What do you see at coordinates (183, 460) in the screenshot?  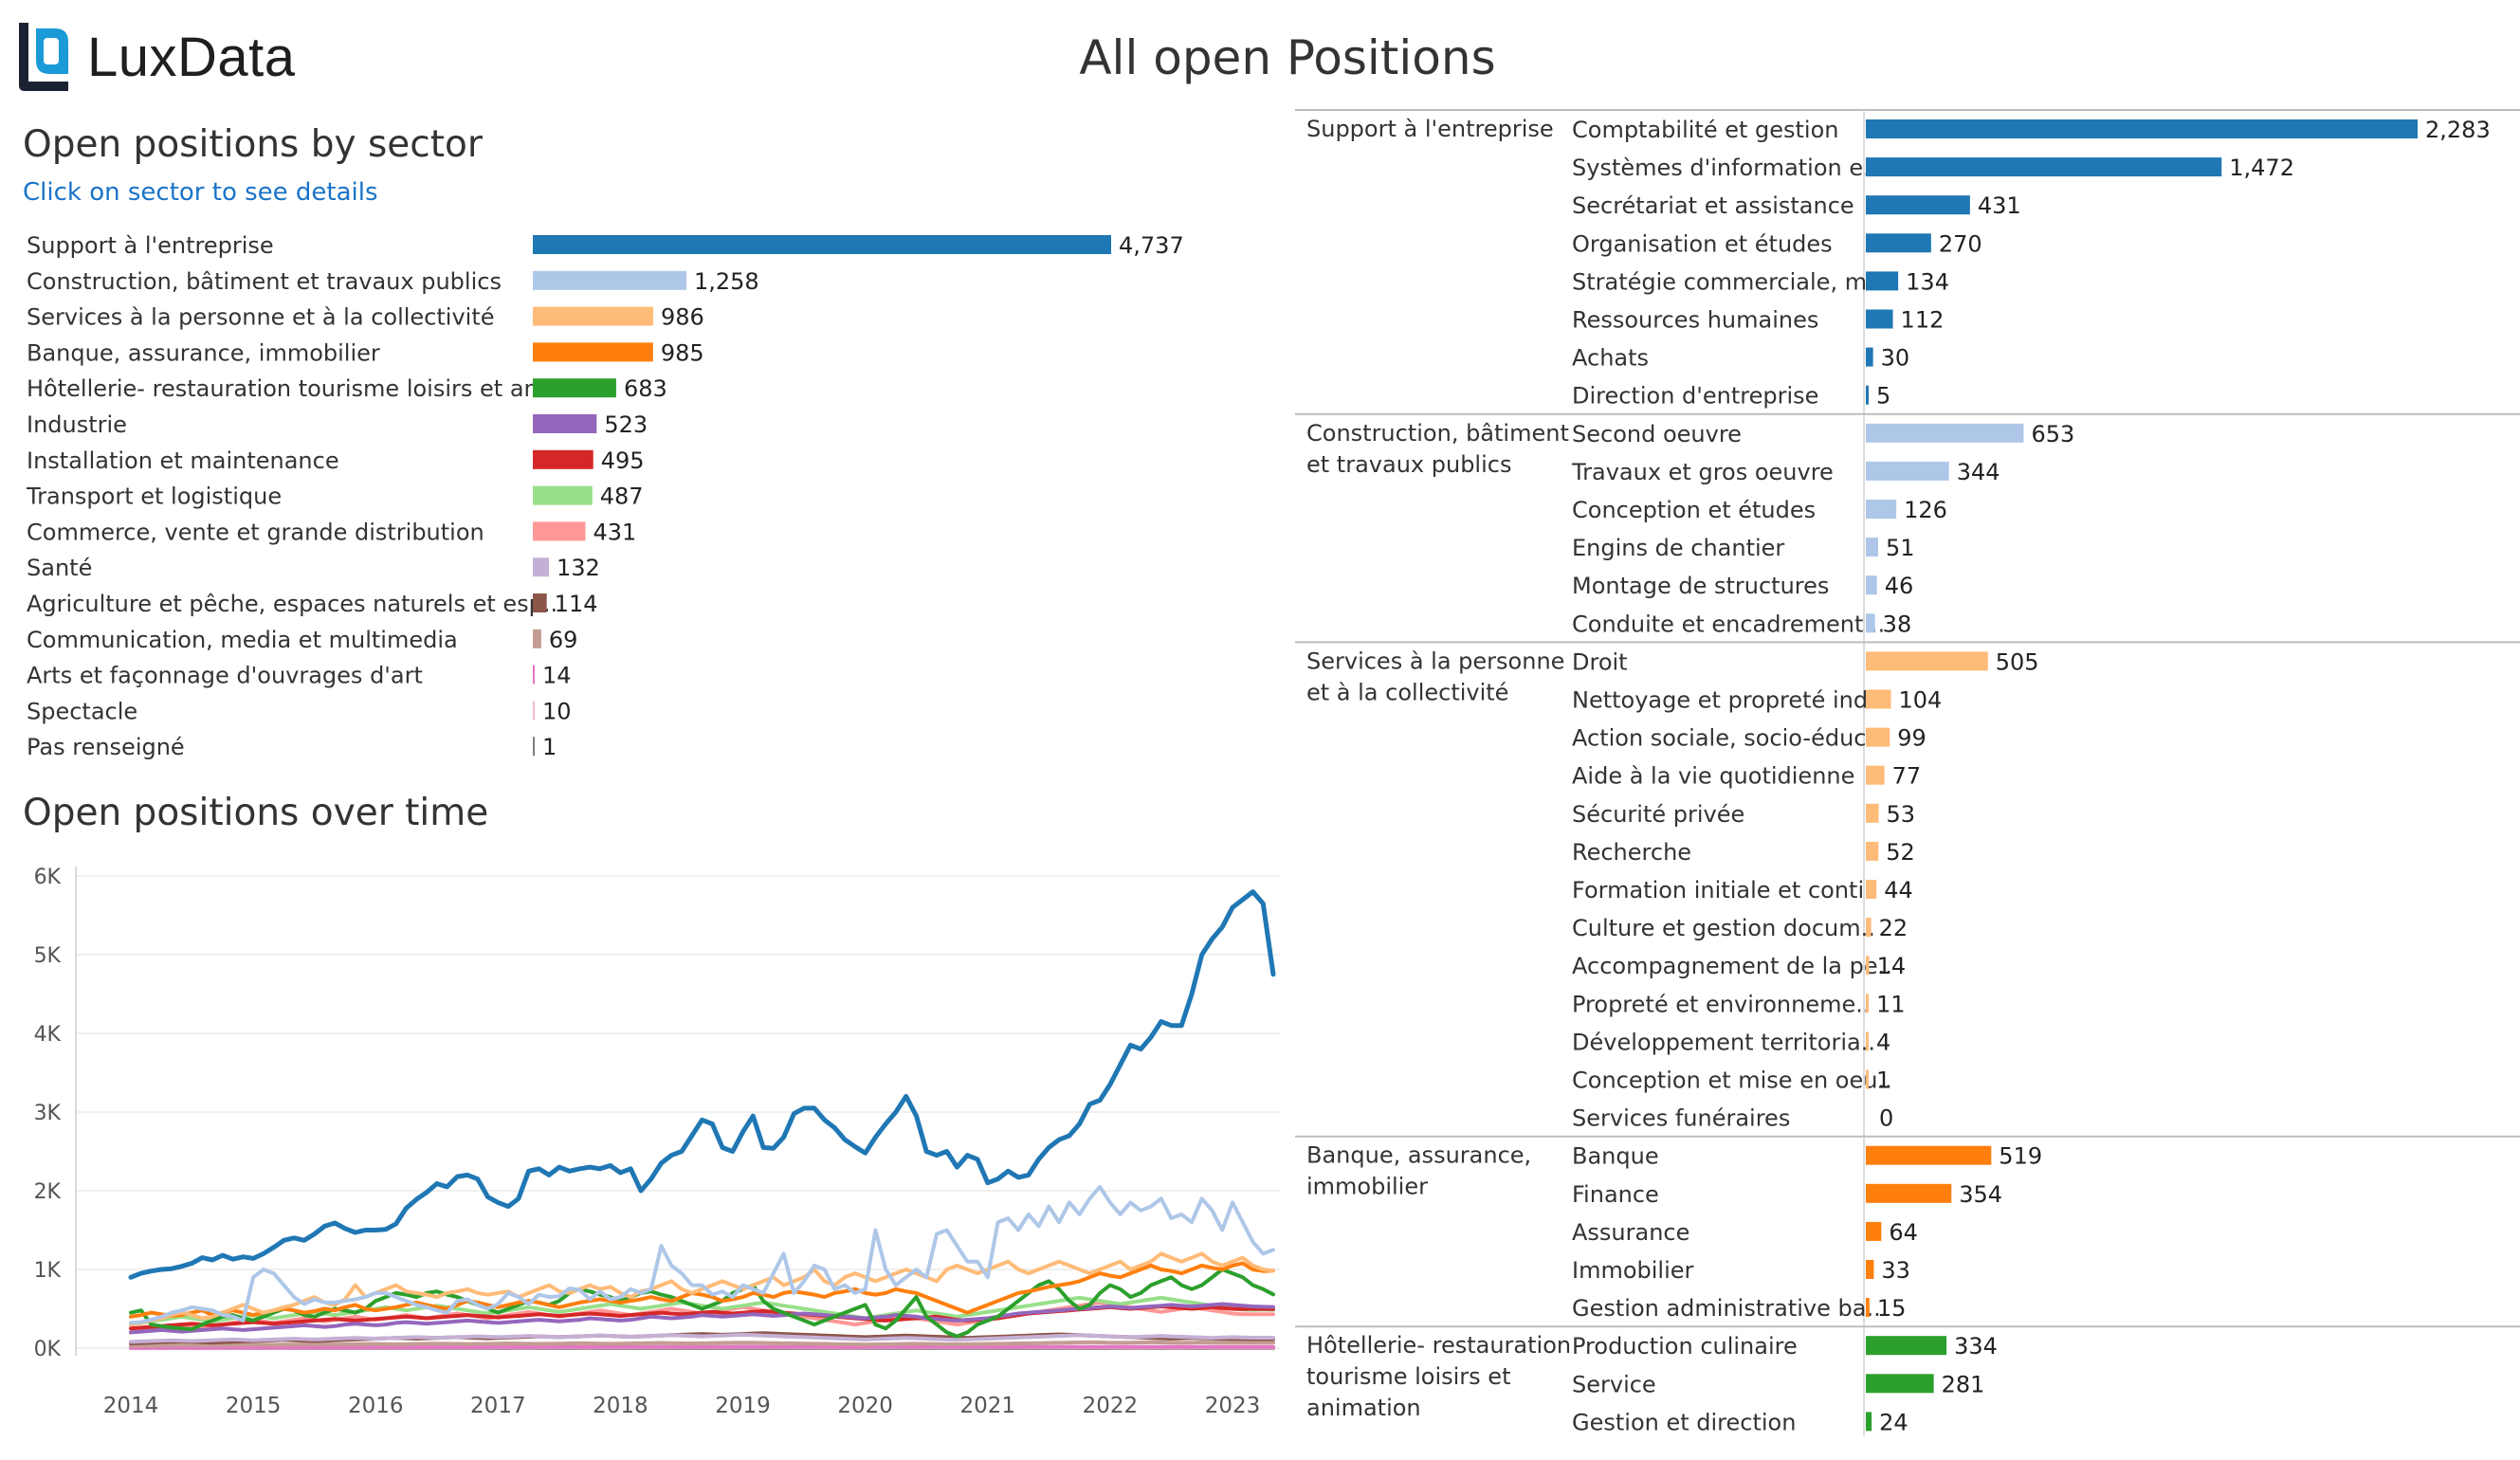 I see `sector-label: Installation et maintenance` at bounding box center [183, 460].